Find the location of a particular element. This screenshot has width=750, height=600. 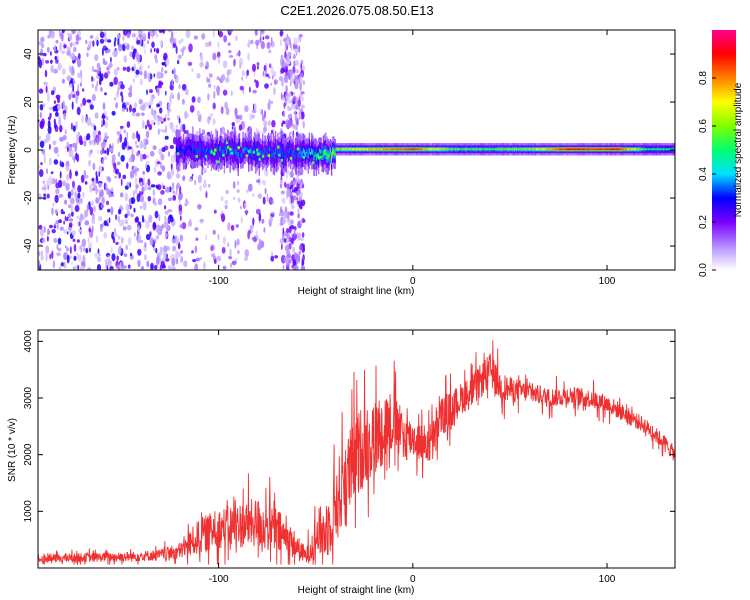

signal-spot is located at coordinates (214, 154).